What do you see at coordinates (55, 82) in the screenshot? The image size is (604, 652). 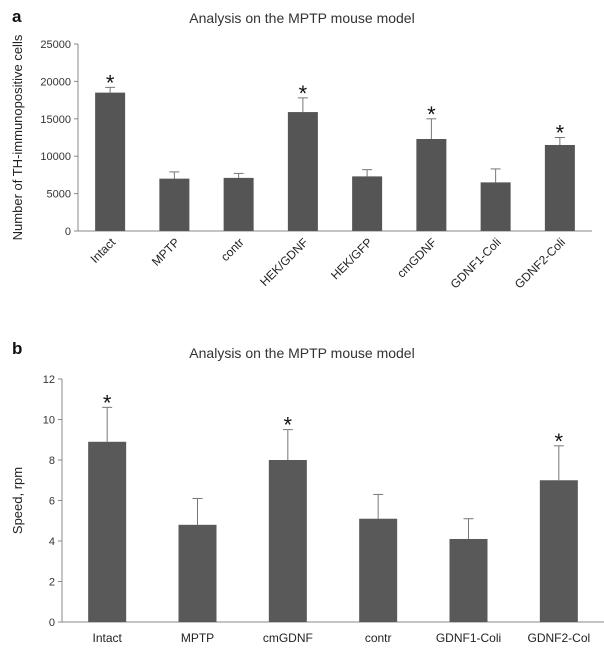 I see `chart-a-ytick-label: 20000` at bounding box center [55, 82].